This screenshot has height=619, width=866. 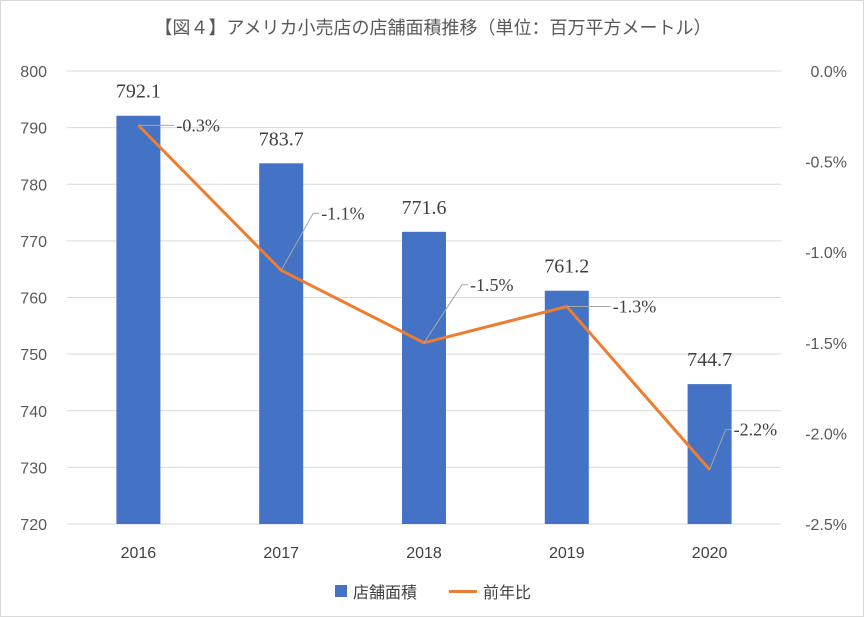 I want to click on y-tick-left: 780, so click(x=33, y=185).